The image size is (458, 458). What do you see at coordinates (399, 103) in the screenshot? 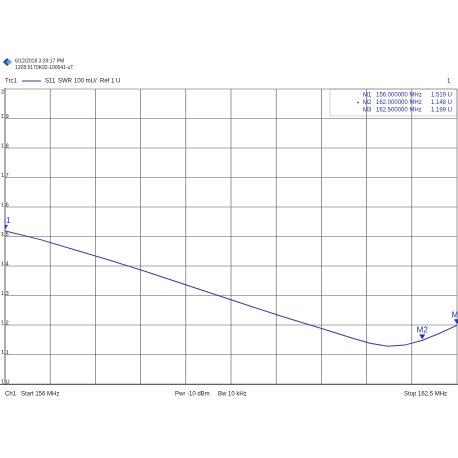
I see `marker-freq: 162.000000 MHz` at bounding box center [399, 103].